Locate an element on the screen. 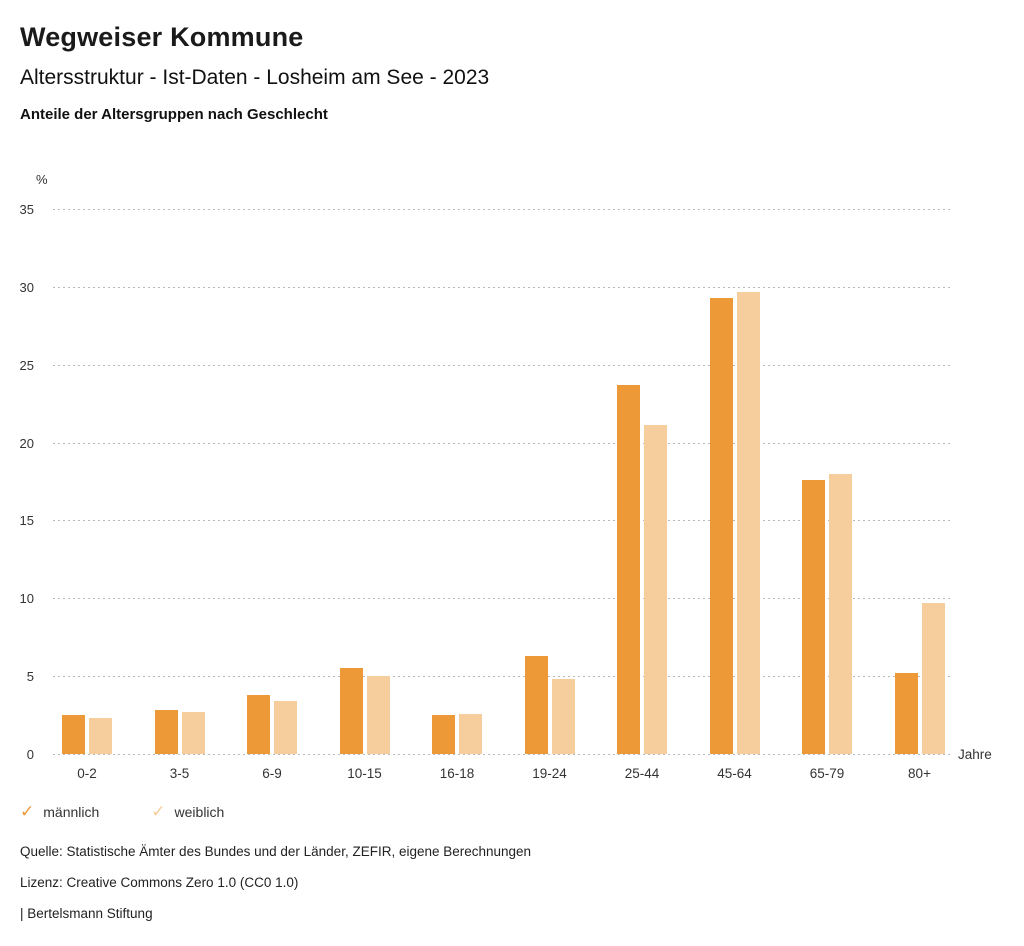  x-tick-label-25-44: 25-44 is located at coordinates (642, 773).